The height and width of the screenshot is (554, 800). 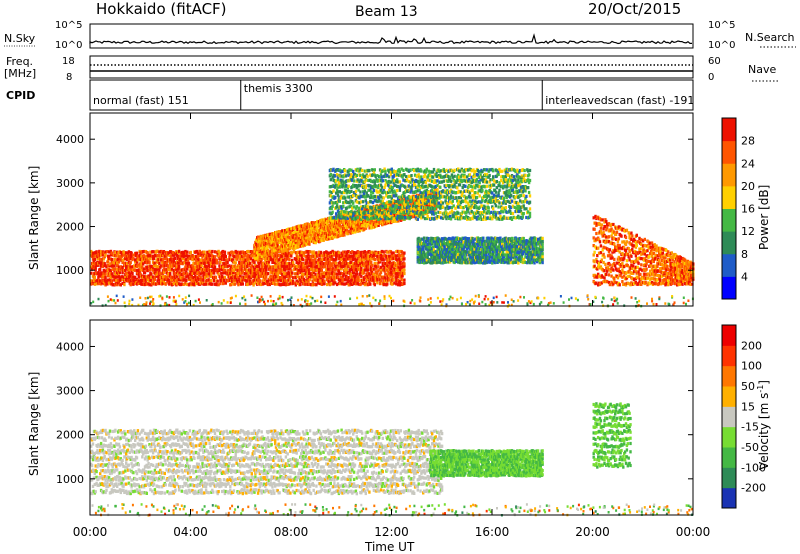 I want to click on freq-unit: [MHz], so click(x=20, y=73).